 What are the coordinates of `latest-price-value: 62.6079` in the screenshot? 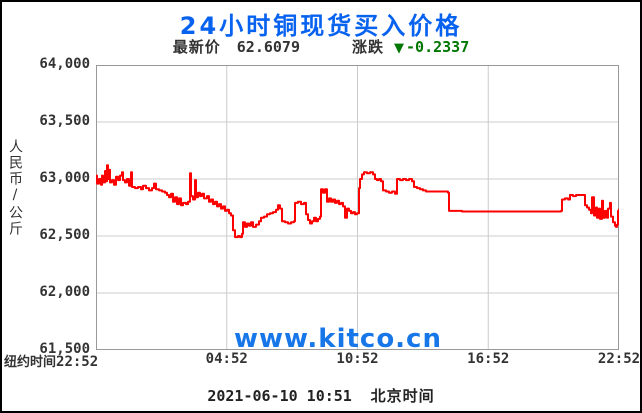 It's located at (268, 47).